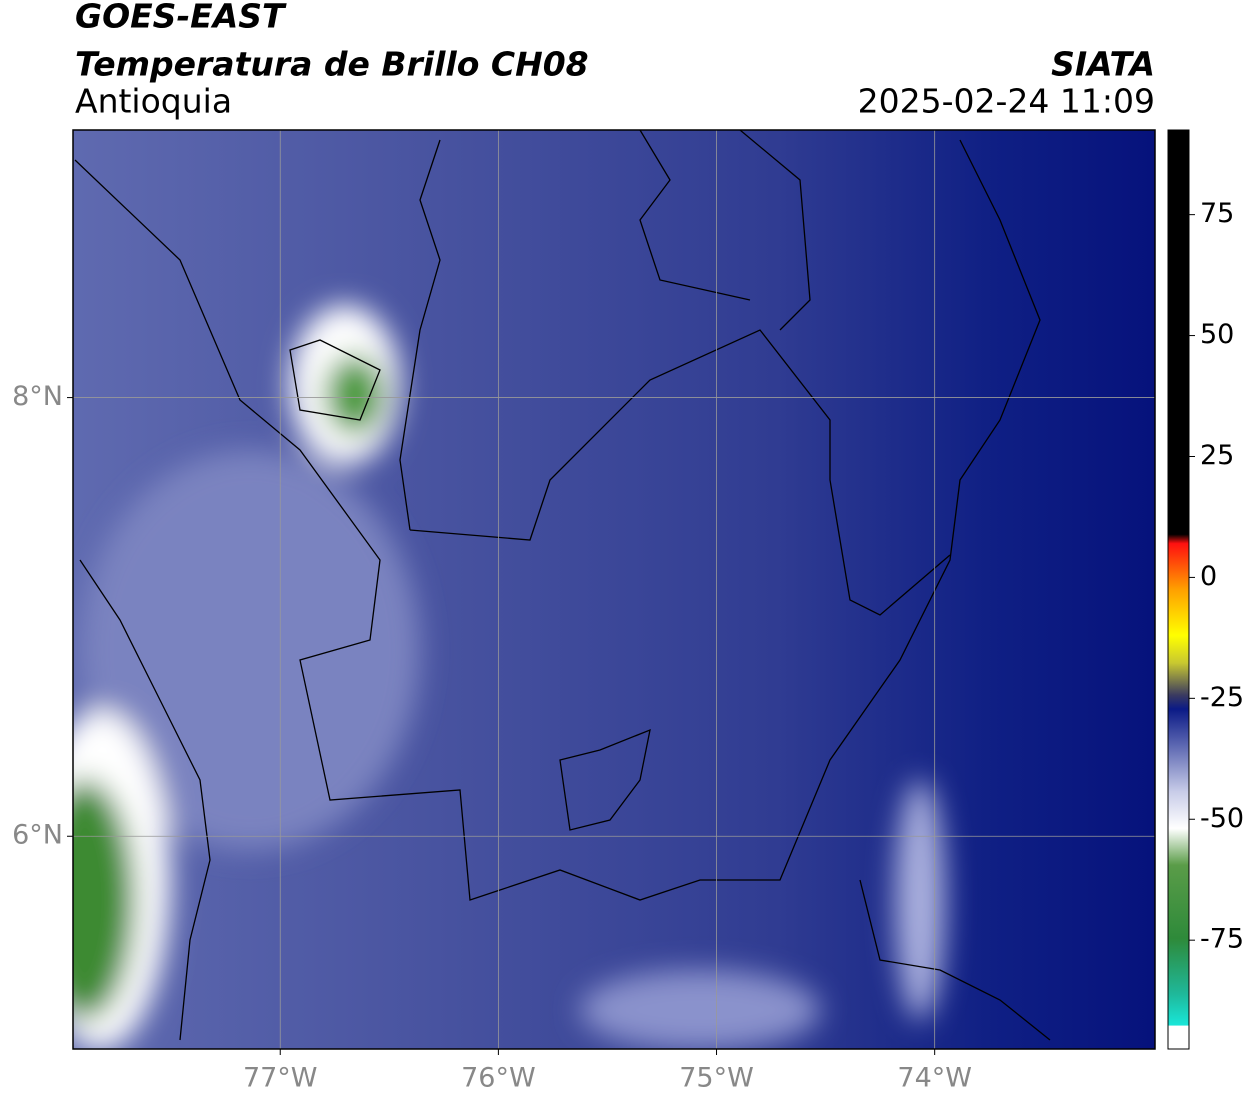 Image resolution: width=1252 pixels, height=1099 pixels. Describe the element at coordinates (1208, 576) in the screenshot. I see `colorbar-tick-label: 0` at that location.